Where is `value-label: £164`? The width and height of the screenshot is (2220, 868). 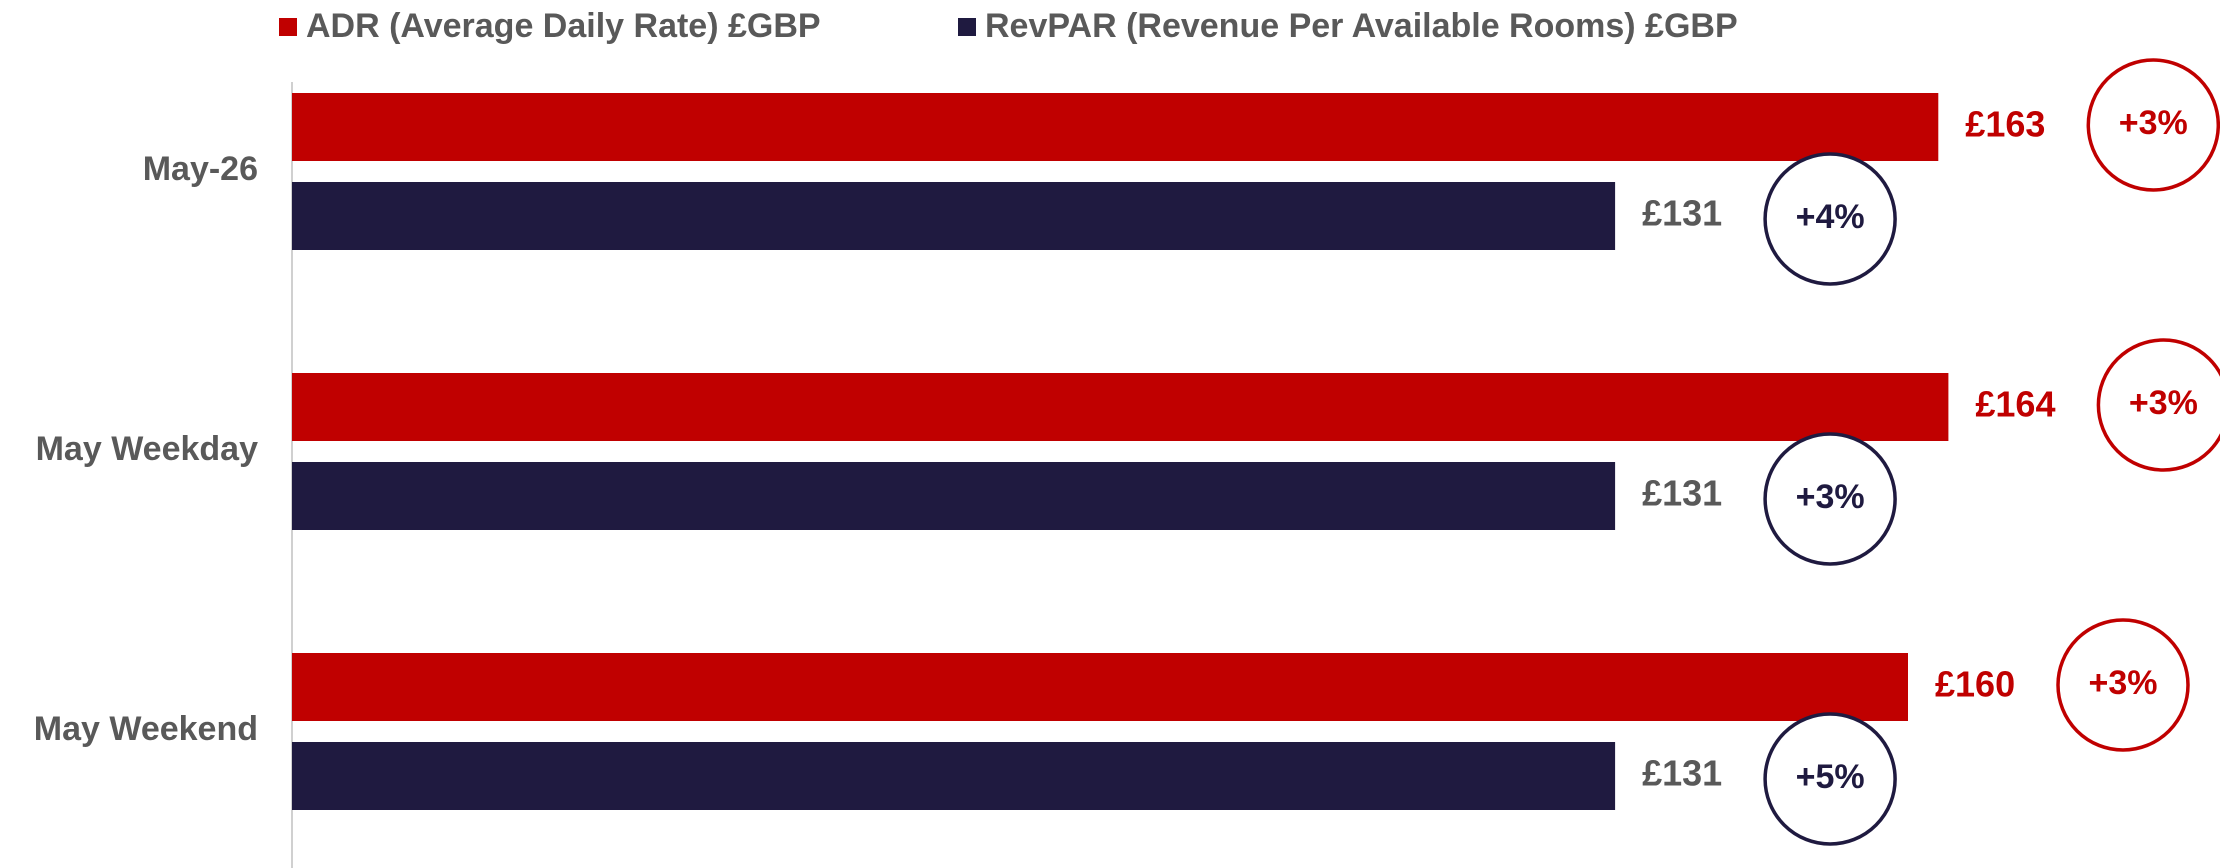 value-label: £164 is located at coordinates (2015, 404).